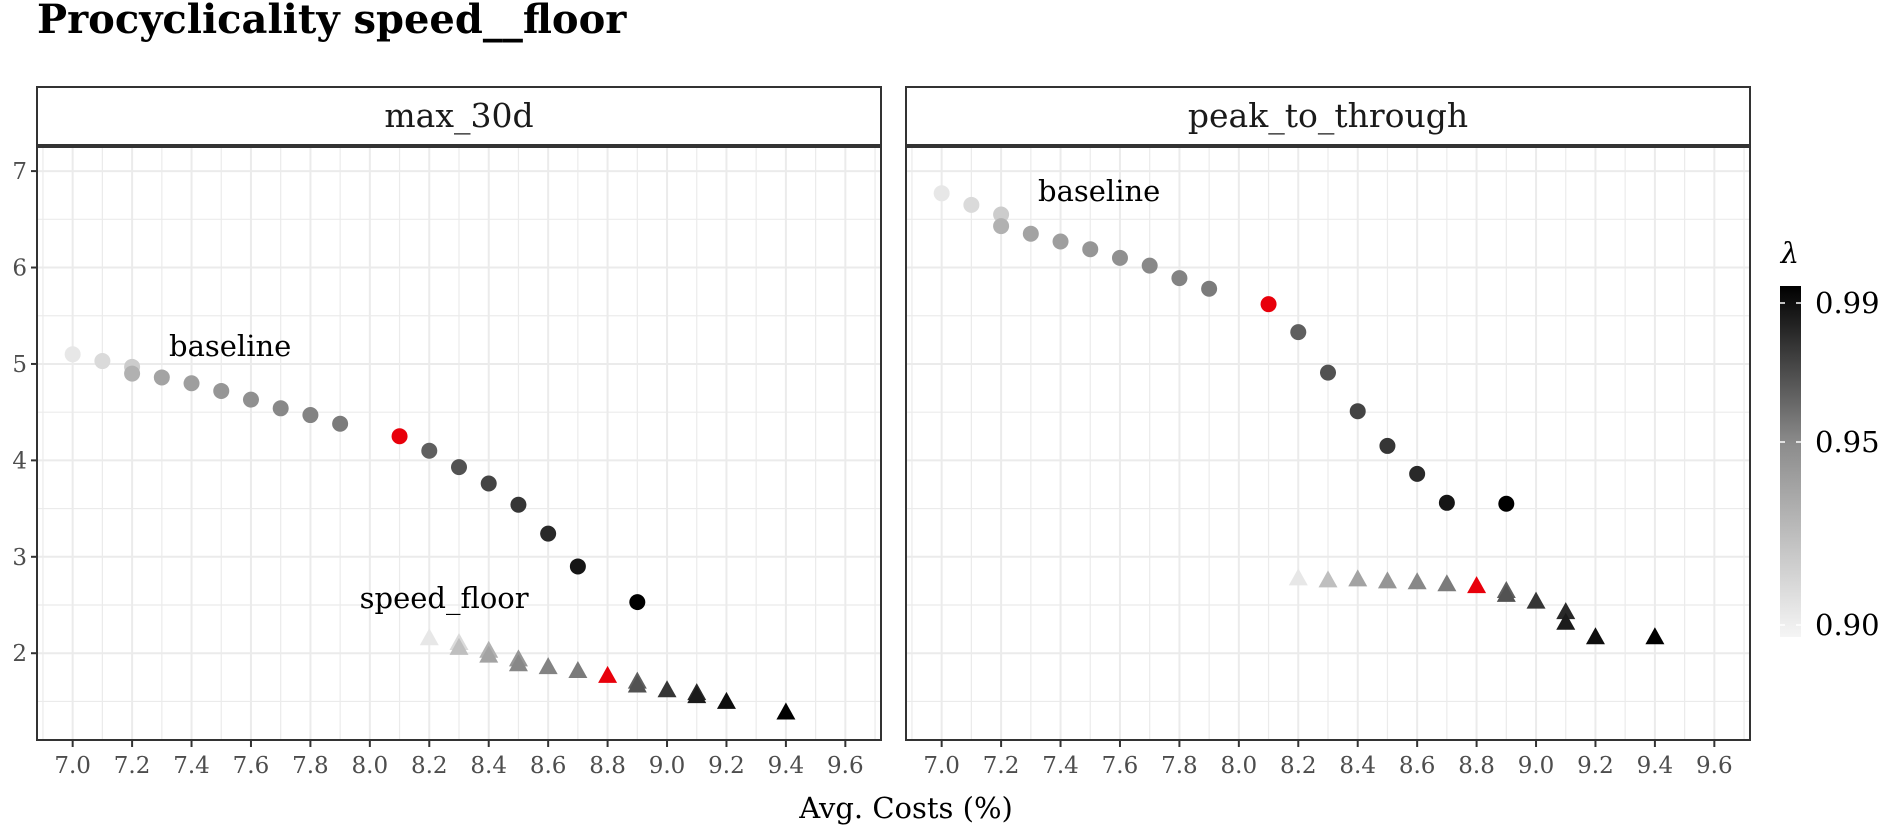 This screenshot has height=826, width=1889. Describe the element at coordinates (230, 346) in the screenshot. I see `annotation-label: baseline` at that location.